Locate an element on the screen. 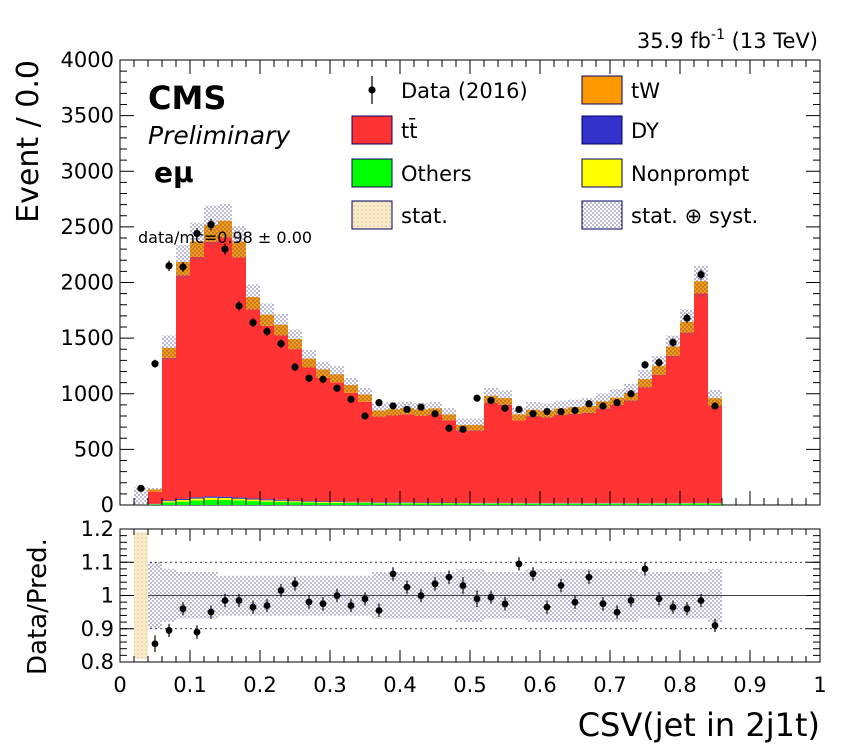  legend-entry-2: tt̄ is located at coordinates (384, 130).